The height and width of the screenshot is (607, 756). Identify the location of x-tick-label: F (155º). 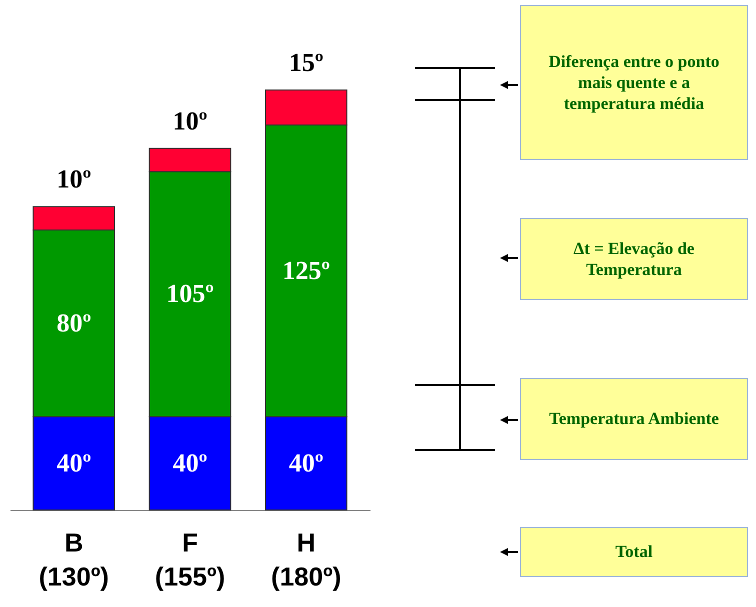
(190, 560).